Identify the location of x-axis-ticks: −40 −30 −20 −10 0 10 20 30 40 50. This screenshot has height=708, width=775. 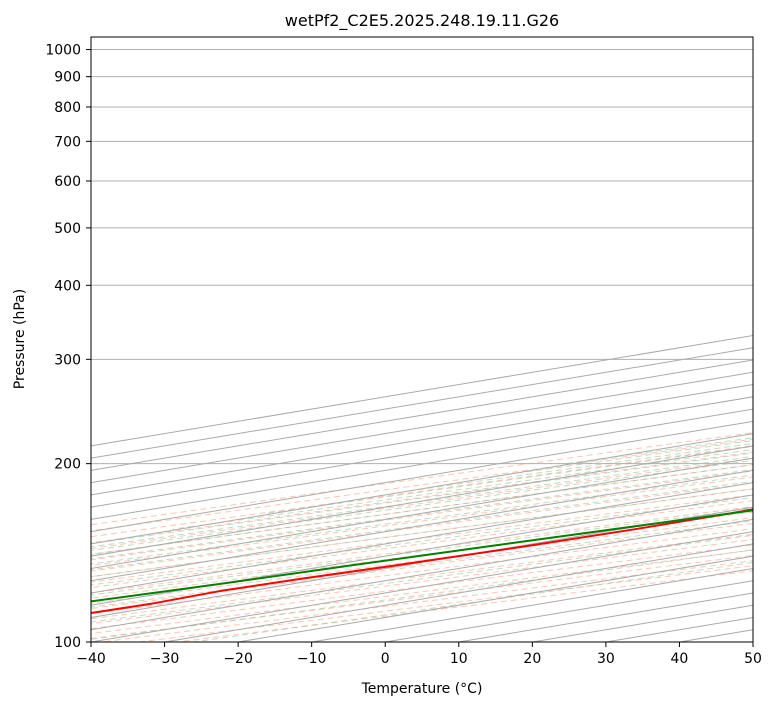
(419, 654).